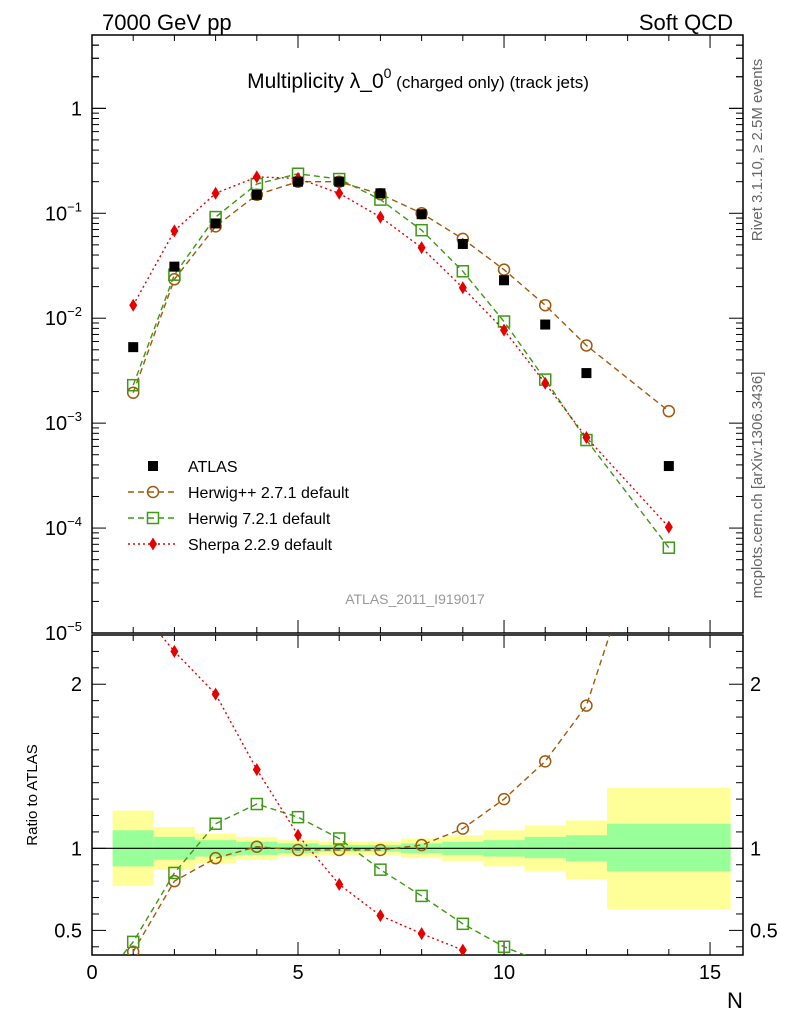 Image resolution: width=786 pixels, height=1024 pixels. What do you see at coordinates (74, 521) in the screenshot?
I see `y-tick-exponent: −4` at bounding box center [74, 521].